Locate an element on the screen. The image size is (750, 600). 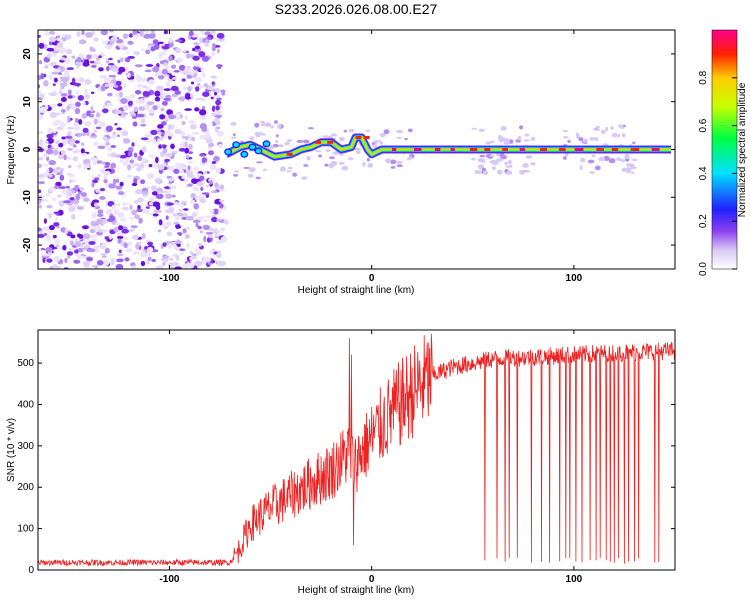
colorbar-tick-label: 0.2 is located at coordinates (703, 221).